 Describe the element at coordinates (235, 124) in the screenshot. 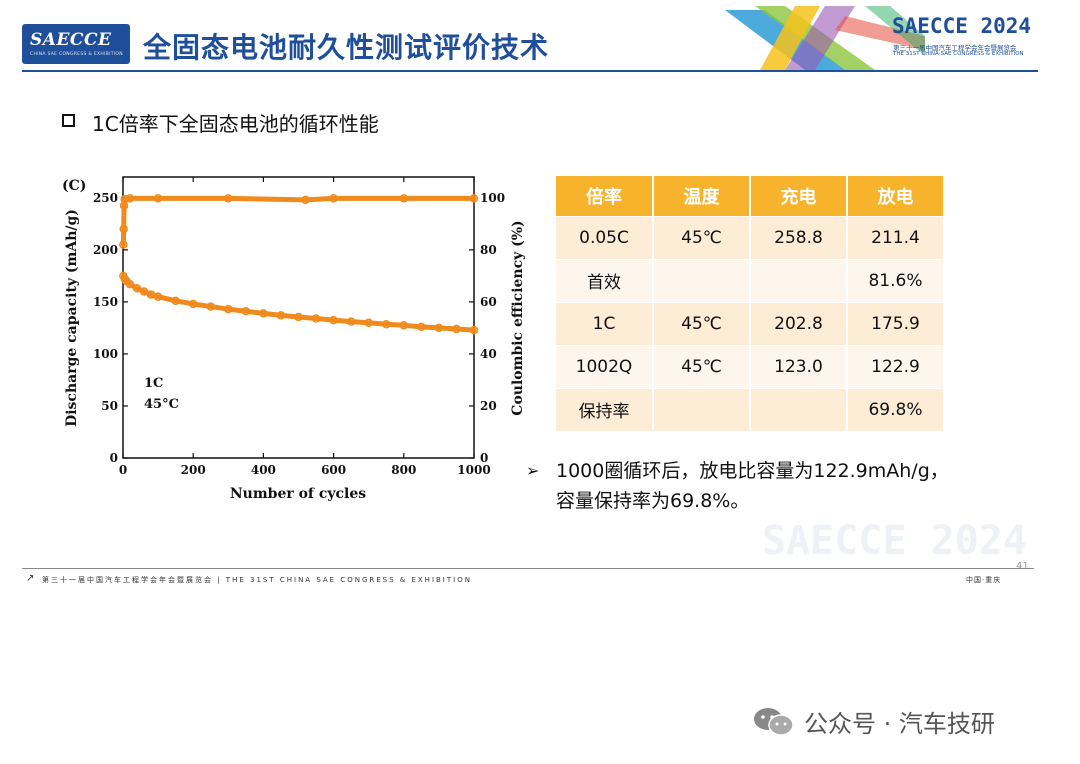

I see `section-heading-text: 1C倍率下全固态电池的循环性能` at that location.